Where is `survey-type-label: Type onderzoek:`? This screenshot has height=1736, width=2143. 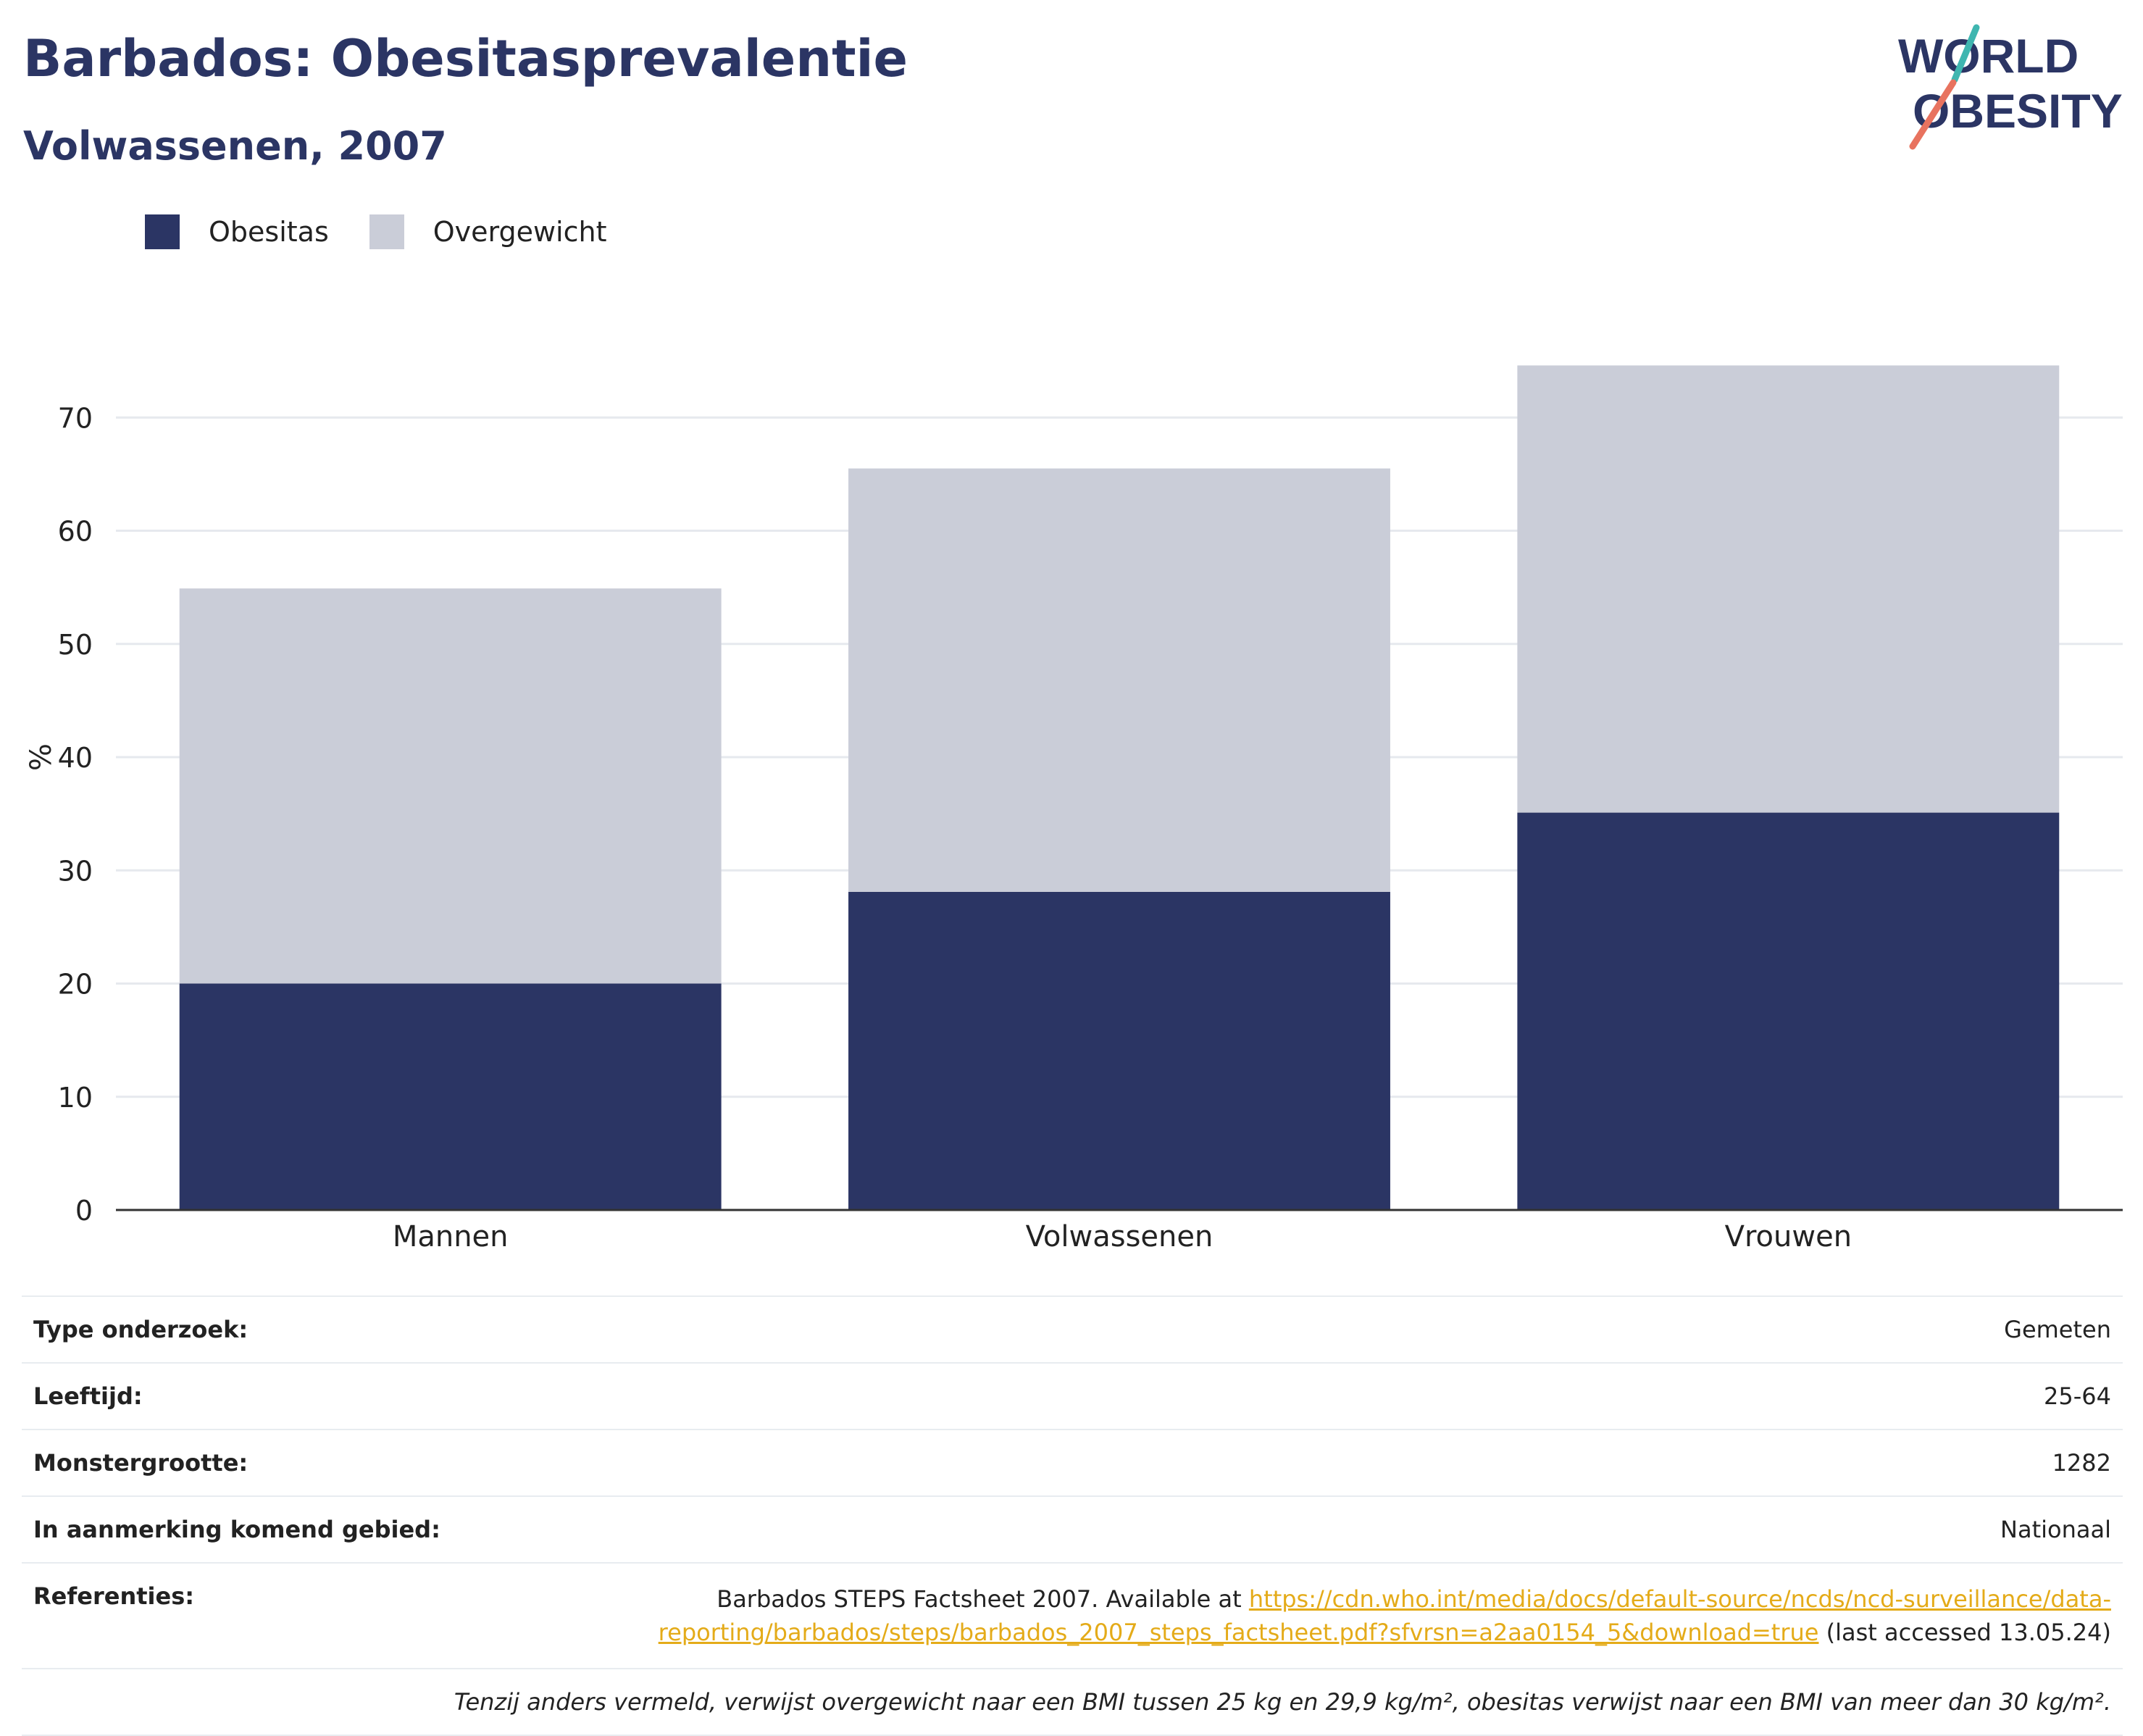
survey-type-label: Type onderzoek: is located at coordinates (141, 1329).